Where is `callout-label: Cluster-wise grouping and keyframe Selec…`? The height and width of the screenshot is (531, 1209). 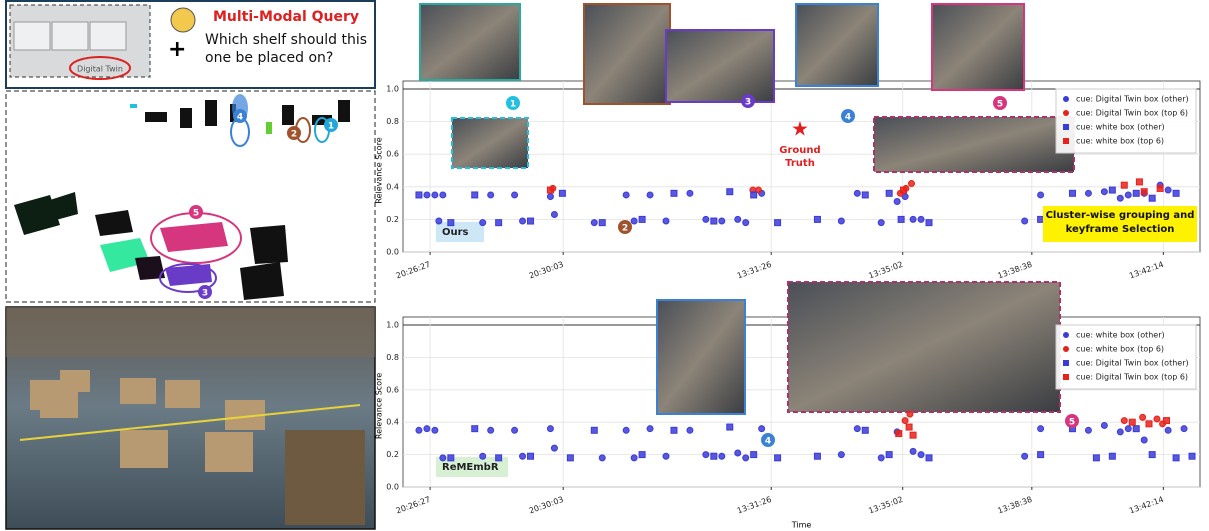 callout-label: Cluster-wise grouping and keyframe Selec… is located at coordinates (1120, 222).